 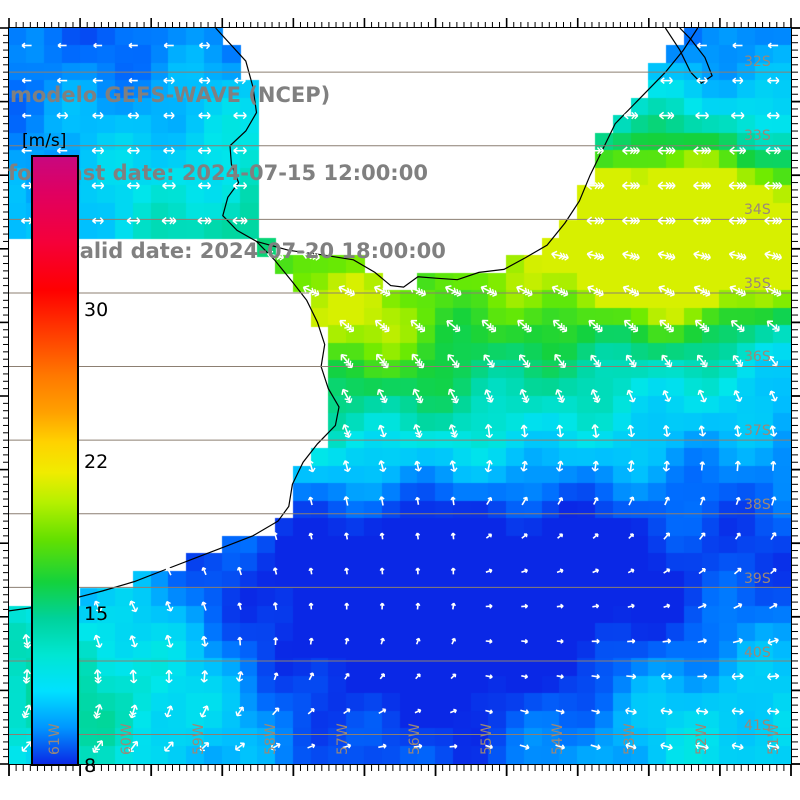 I want to click on lon-label-53W: 53W, so click(x=630, y=739).